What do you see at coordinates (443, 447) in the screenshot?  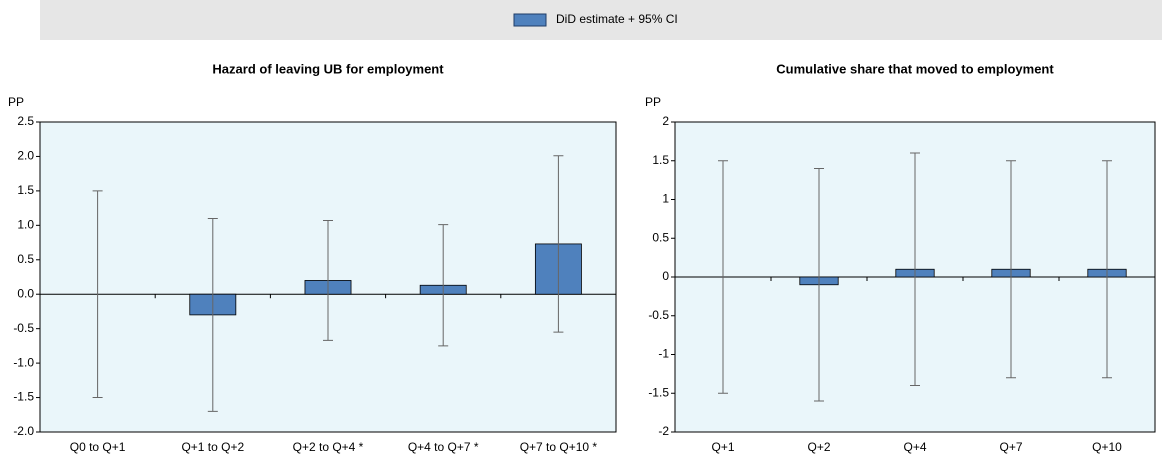 I see `x-tick-label: Q+4 to Q+7 *` at bounding box center [443, 447].